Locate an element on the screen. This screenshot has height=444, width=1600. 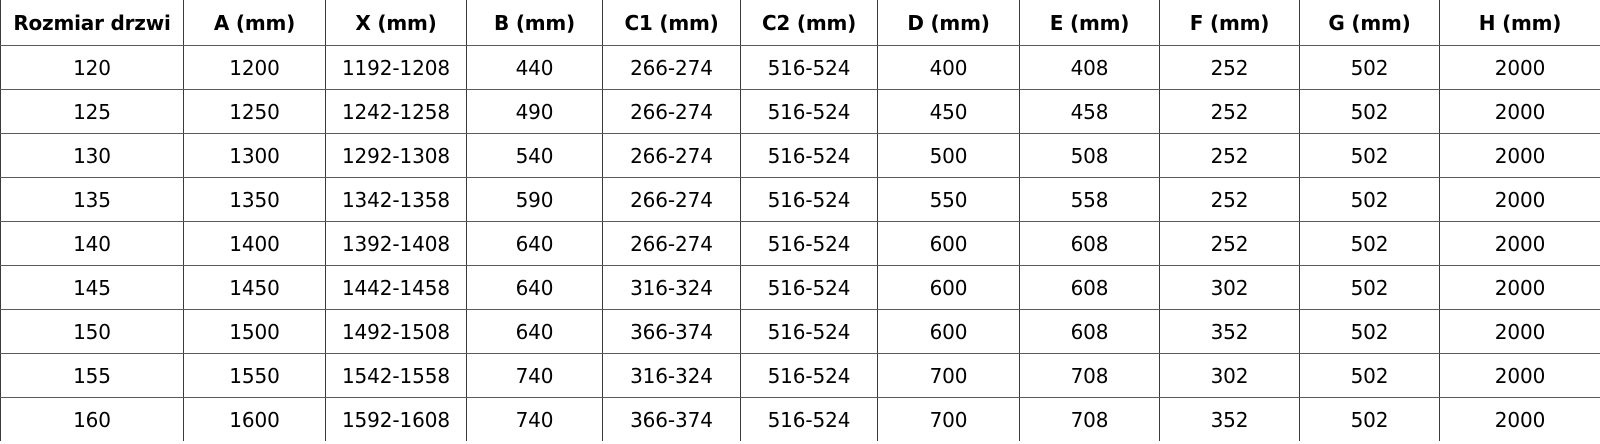
cell-r3-c5: 516-524 is located at coordinates (809, 199).